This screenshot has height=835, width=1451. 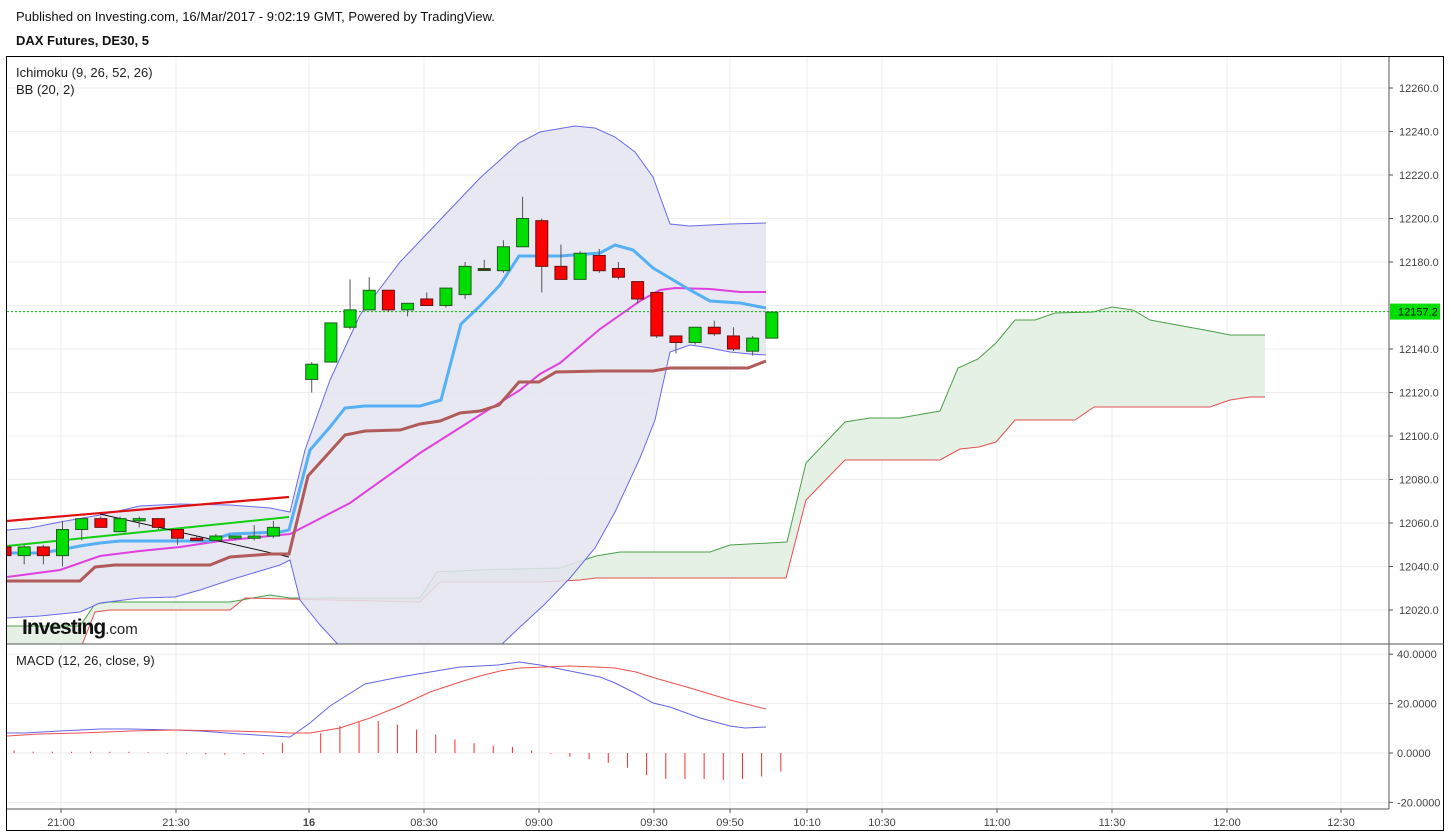 I want to click on macd-tick-label: 40.0000, so click(x=1417, y=655).